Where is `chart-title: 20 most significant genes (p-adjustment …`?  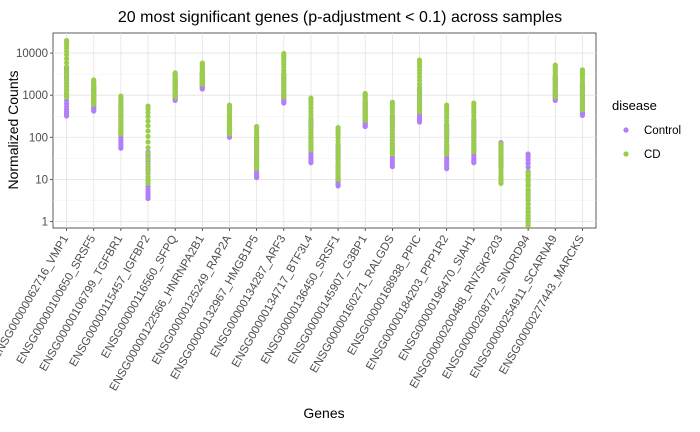
chart-title: 20 most significant genes (p-adjustment … is located at coordinates (340, 17).